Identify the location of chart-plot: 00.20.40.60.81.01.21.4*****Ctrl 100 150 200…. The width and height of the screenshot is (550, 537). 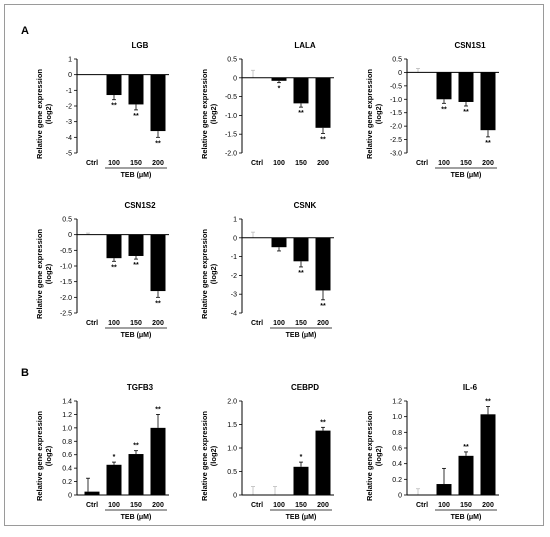
(115, 460).